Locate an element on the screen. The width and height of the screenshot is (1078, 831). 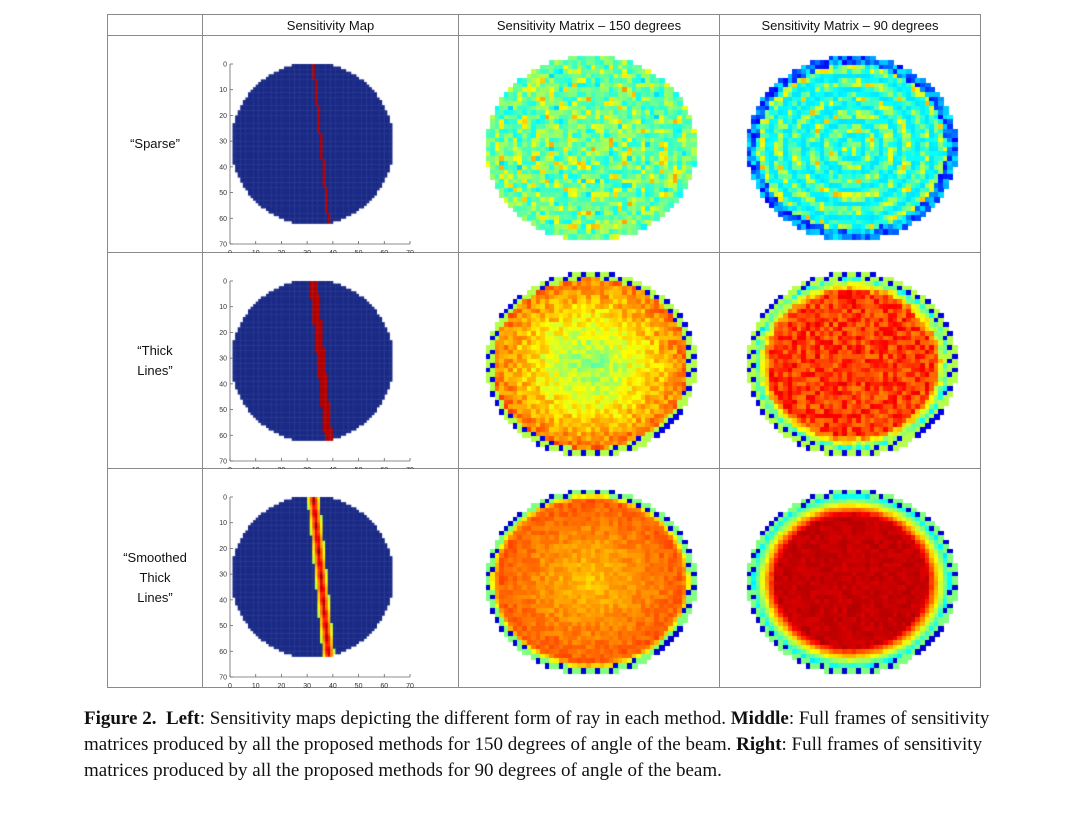
row-label-sparse: “Sparse” is located at coordinates (155, 144).